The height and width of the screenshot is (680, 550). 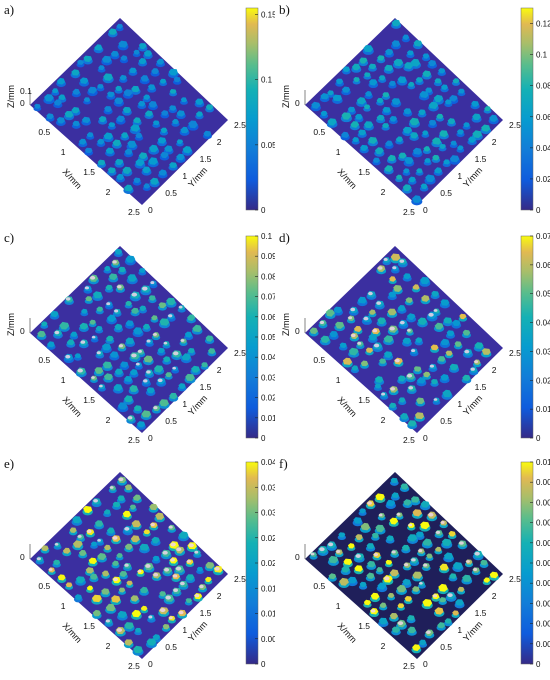 I want to click on colorbar-tick-label: 0.1, so click(x=267, y=80).